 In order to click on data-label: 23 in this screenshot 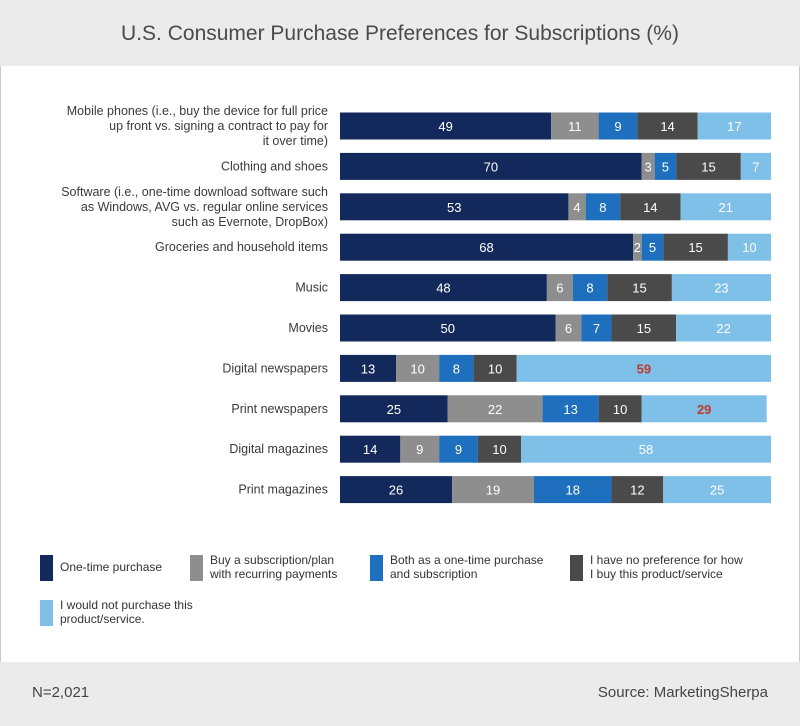, I will do `click(721, 288)`.